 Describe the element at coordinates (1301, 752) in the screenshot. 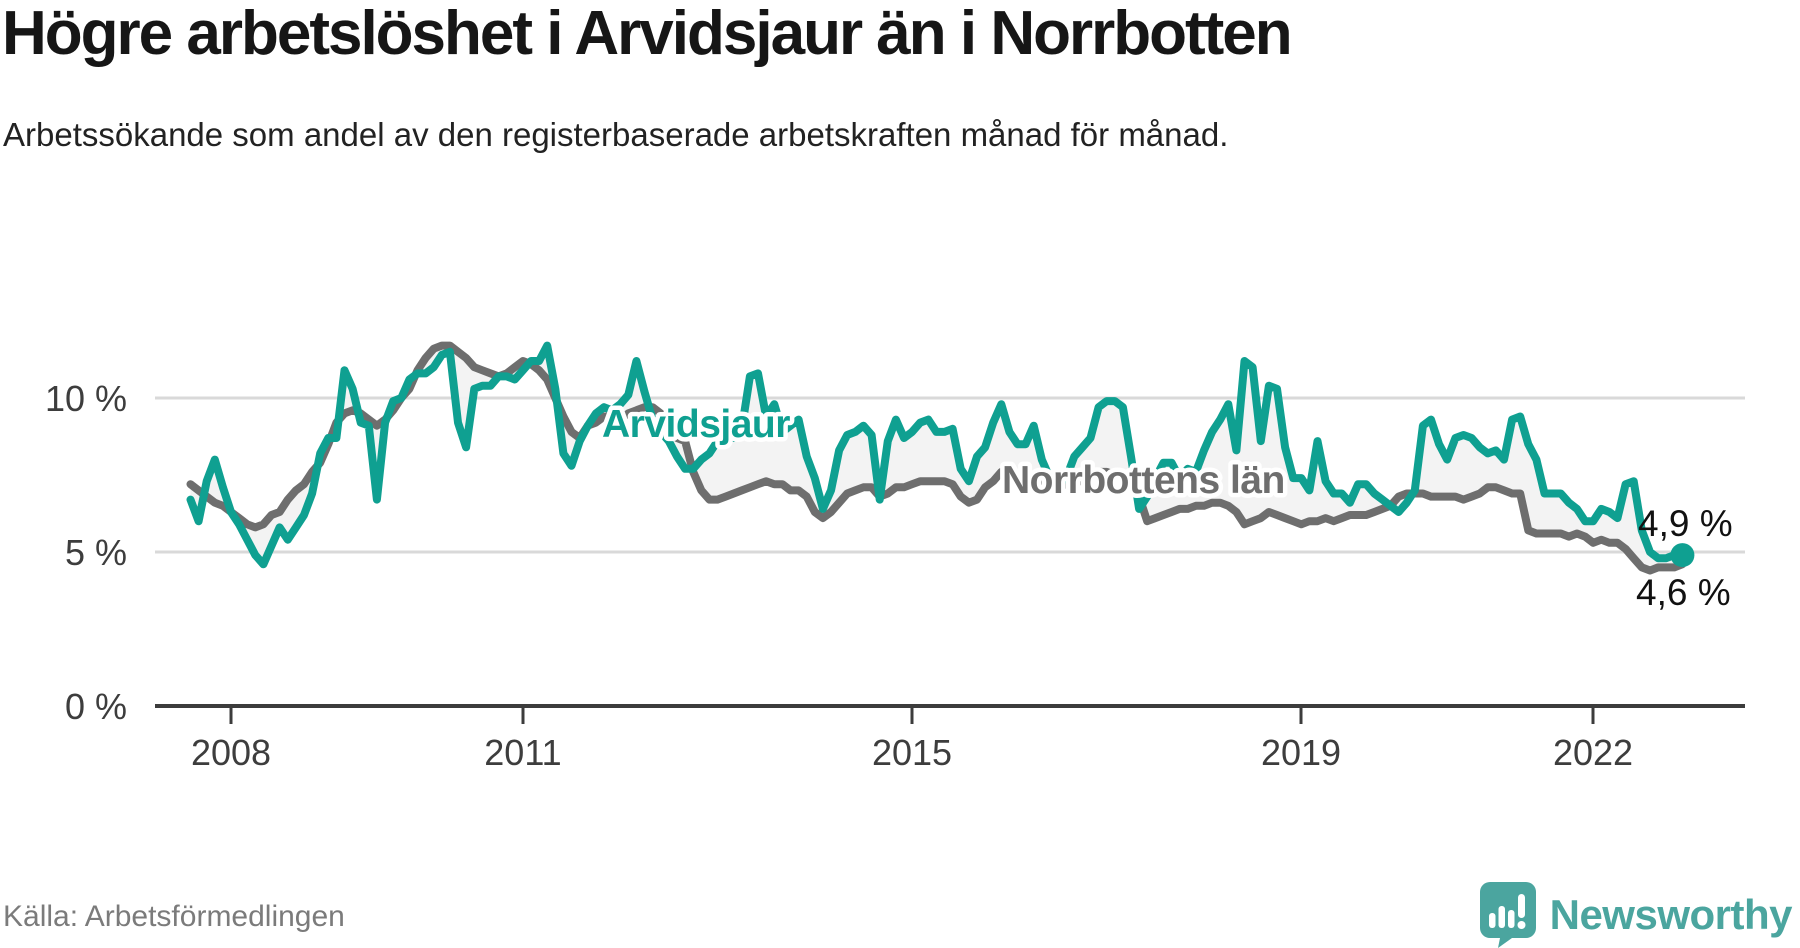

I see `x-tick-label-2019: 2019` at that location.